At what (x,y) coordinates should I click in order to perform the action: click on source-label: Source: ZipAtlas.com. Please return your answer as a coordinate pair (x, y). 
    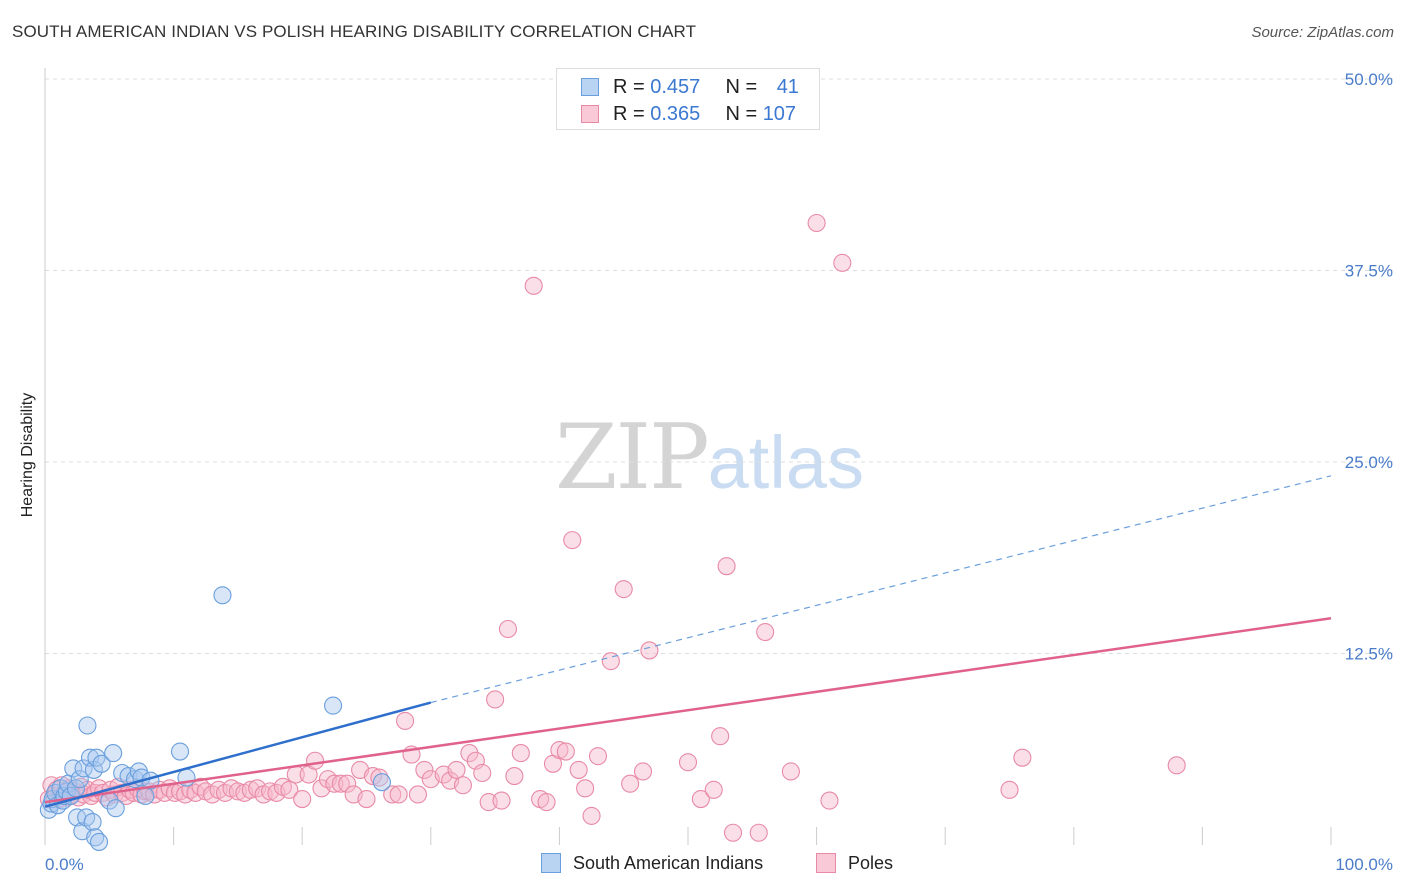
    Looking at the image, I should click on (1322, 32).